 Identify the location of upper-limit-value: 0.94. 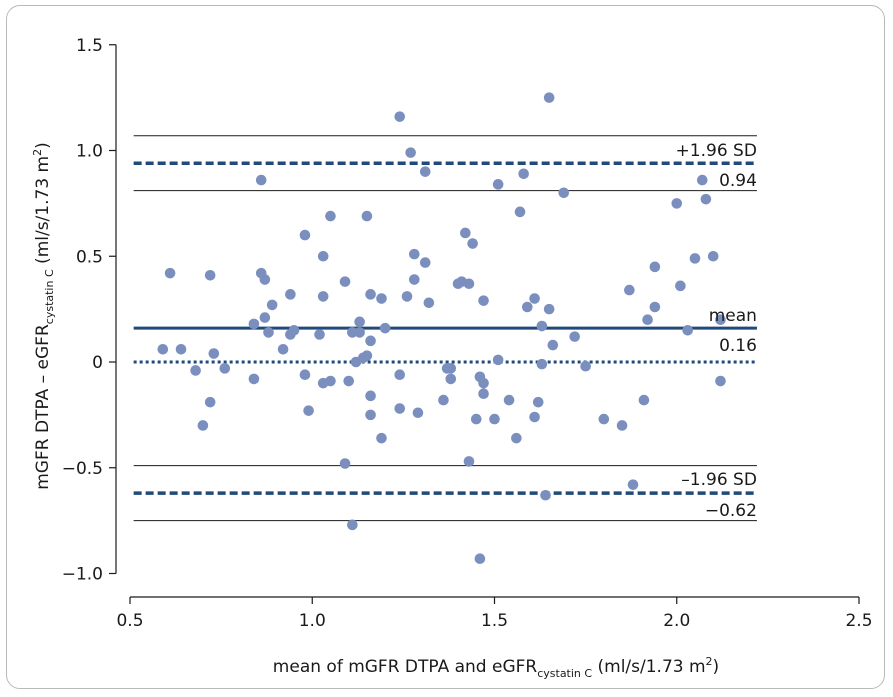
(738, 181).